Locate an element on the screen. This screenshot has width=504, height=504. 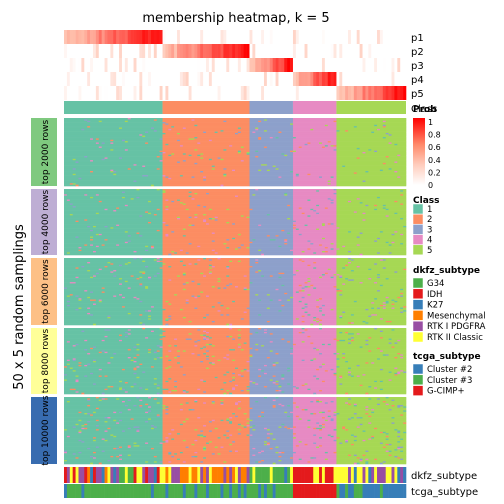
sampling-panel: top 2000 rows is located at coordinates (219, 152).